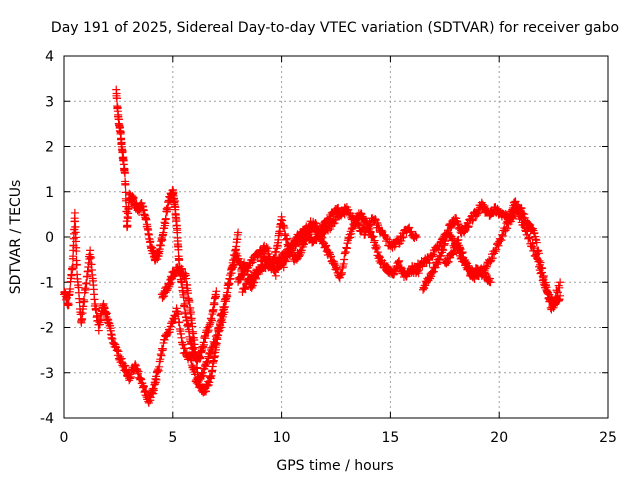 Image resolution: width=640 pixels, height=480 pixels. What do you see at coordinates (49, 238) in the screenshot?
I see `y-tick-label: 0` at bounding box center [49, 238].